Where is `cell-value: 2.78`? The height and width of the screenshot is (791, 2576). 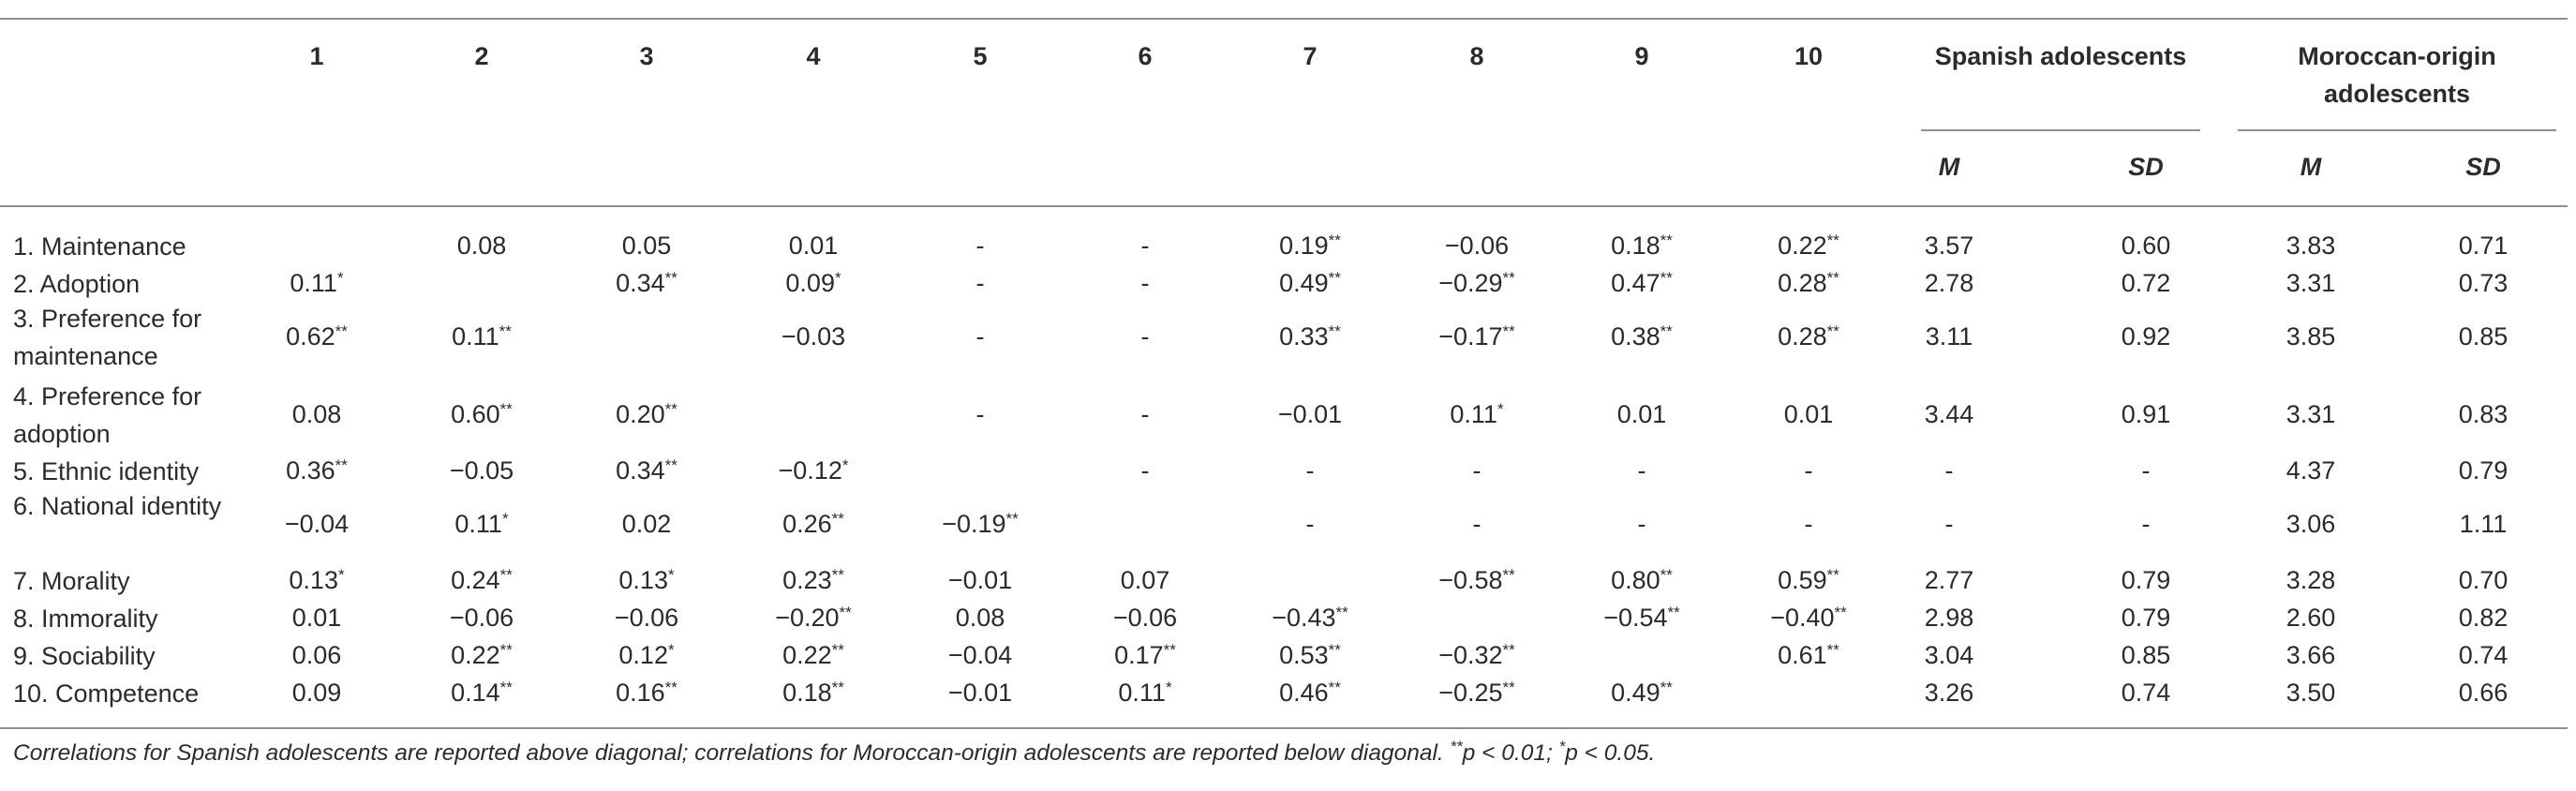
cell-value: 2.78 is located at coordinates (1949, 283).